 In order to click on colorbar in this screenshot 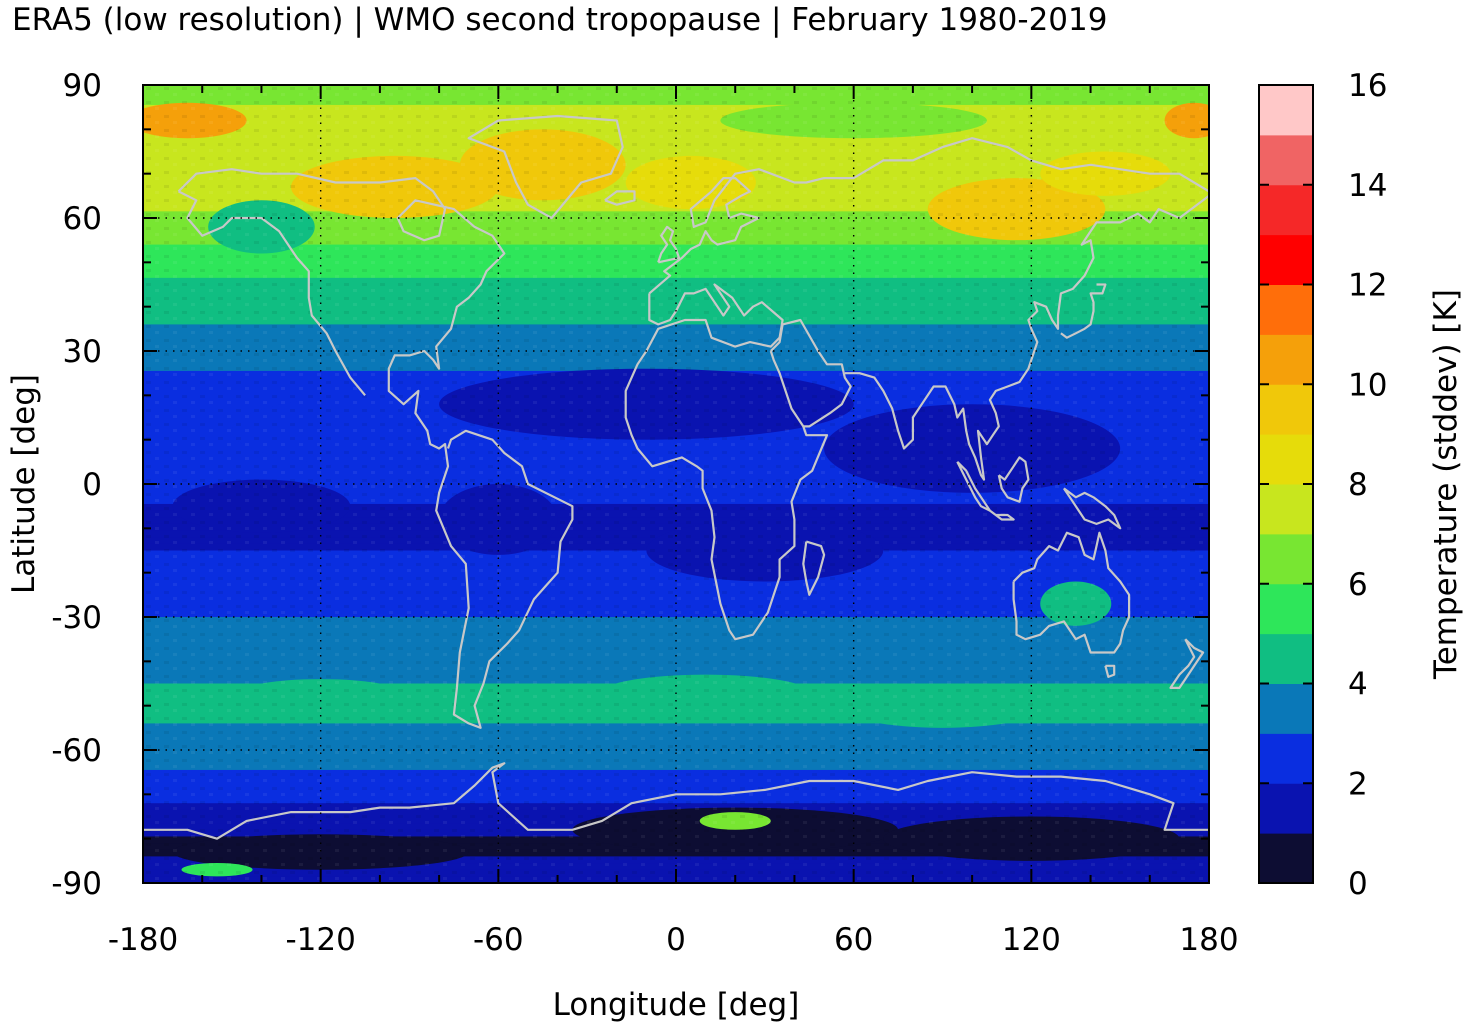, I will do `click(1286, 484)`.